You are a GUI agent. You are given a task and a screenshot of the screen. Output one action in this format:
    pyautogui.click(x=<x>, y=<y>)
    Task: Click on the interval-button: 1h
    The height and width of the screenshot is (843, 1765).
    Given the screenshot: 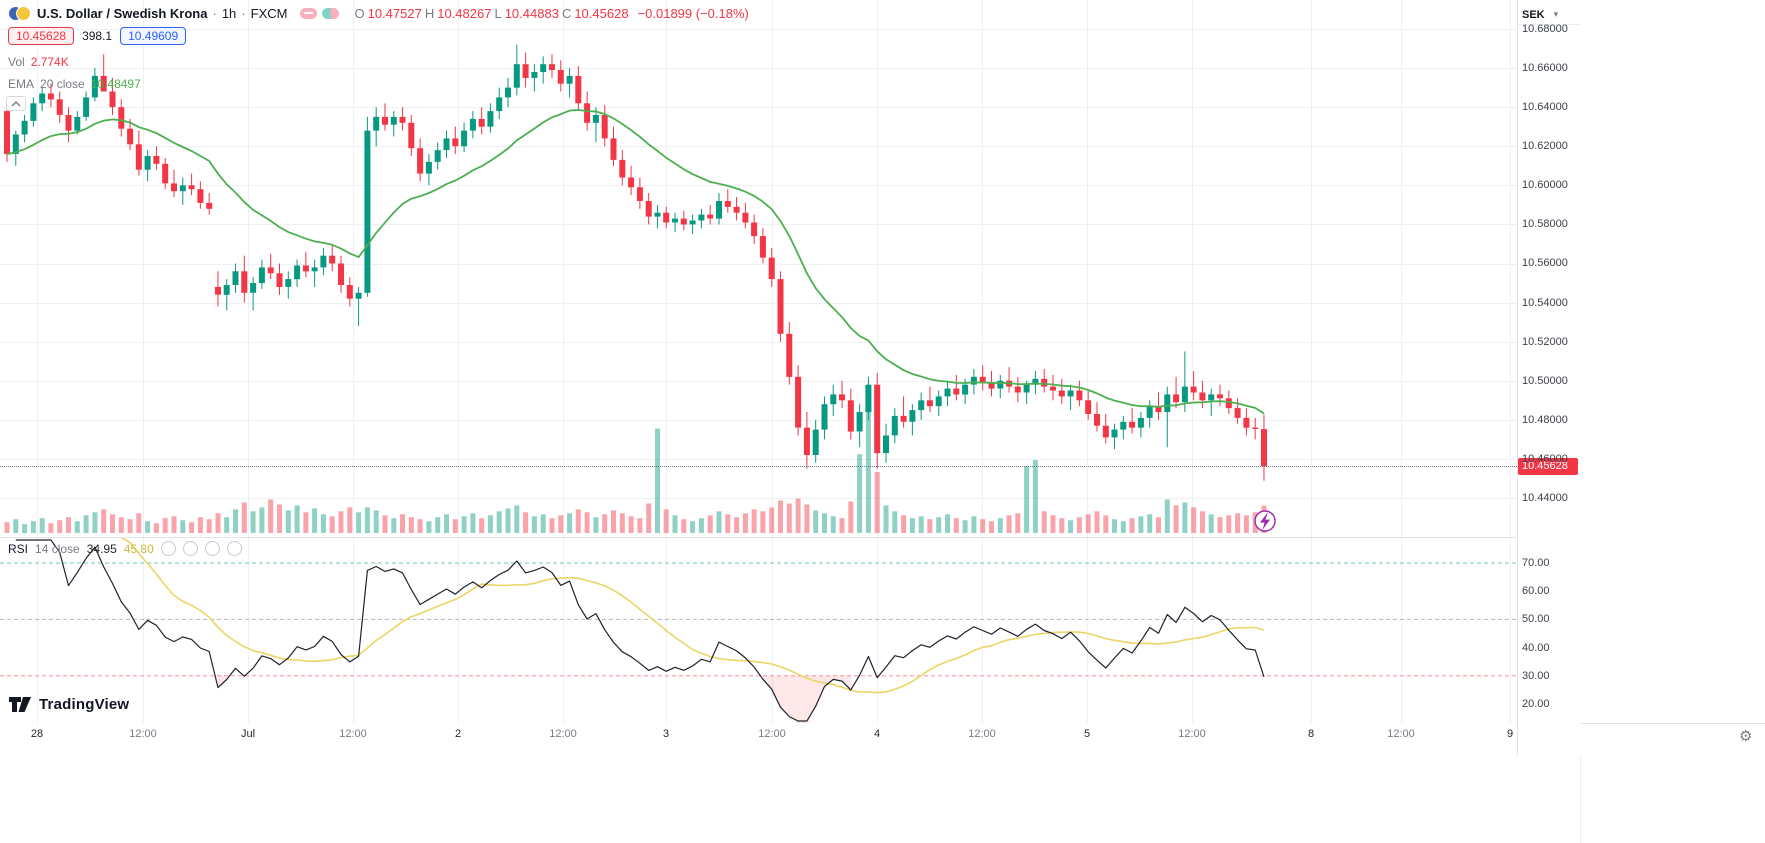 What is the action you would take?
    pyautogui.click(x=229, y=13)
    